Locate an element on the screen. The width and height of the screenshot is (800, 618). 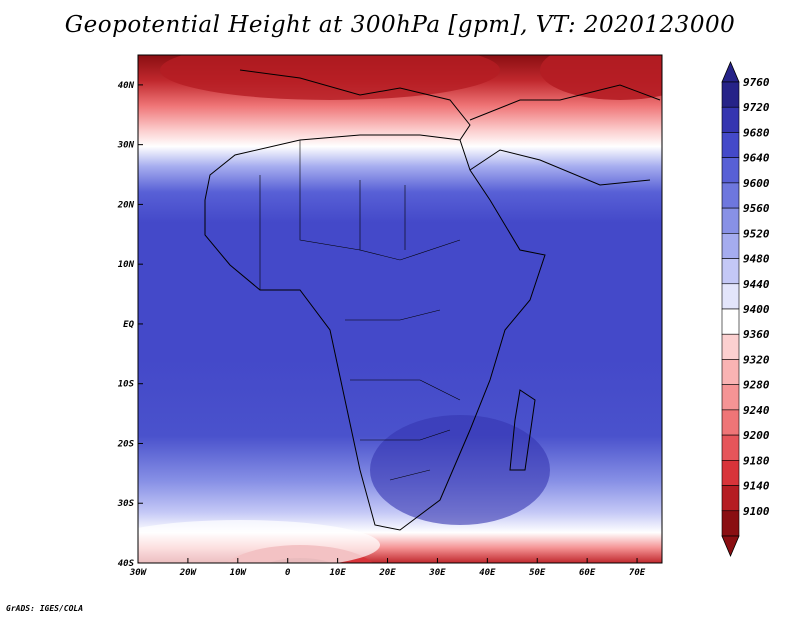
lon-tick-label: 10W is located at coordinates (239, 573).